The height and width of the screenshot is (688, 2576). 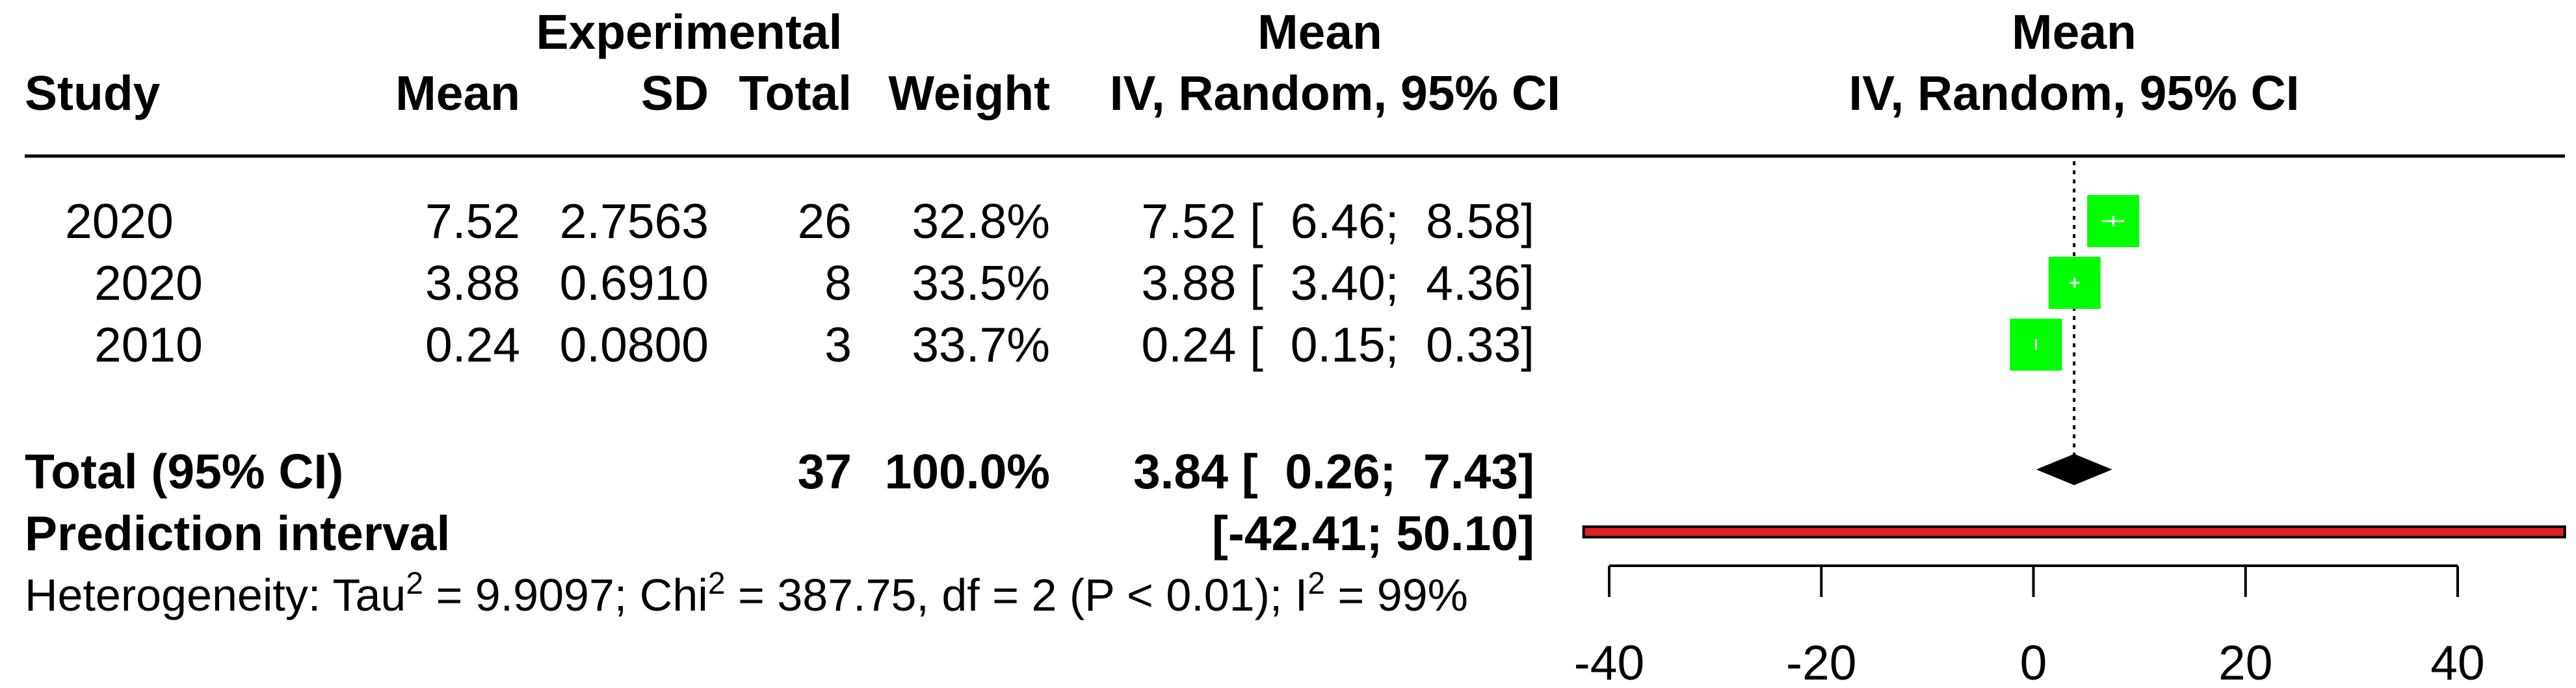 I want to click on prediction-interval-bar, so click(x=2074, y=531).